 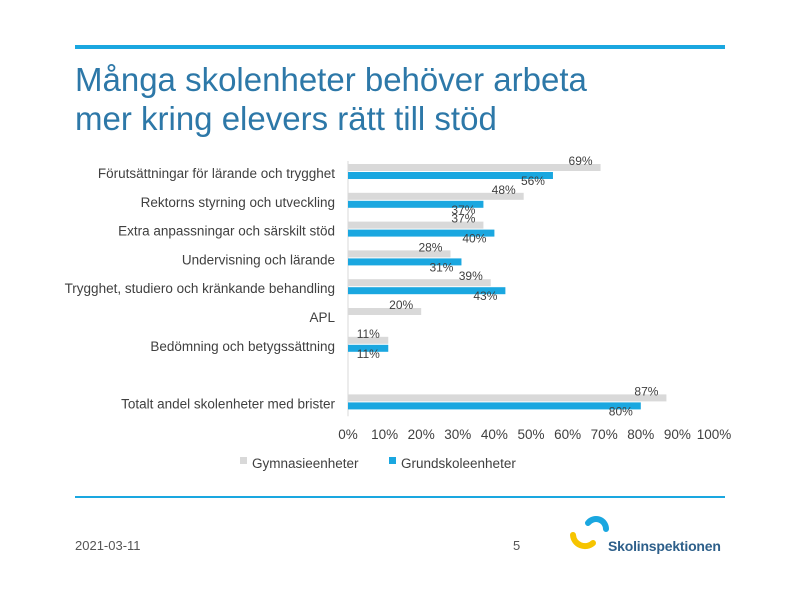 I want to click on x-tick-label: 0%, so click(x=348, y=434).